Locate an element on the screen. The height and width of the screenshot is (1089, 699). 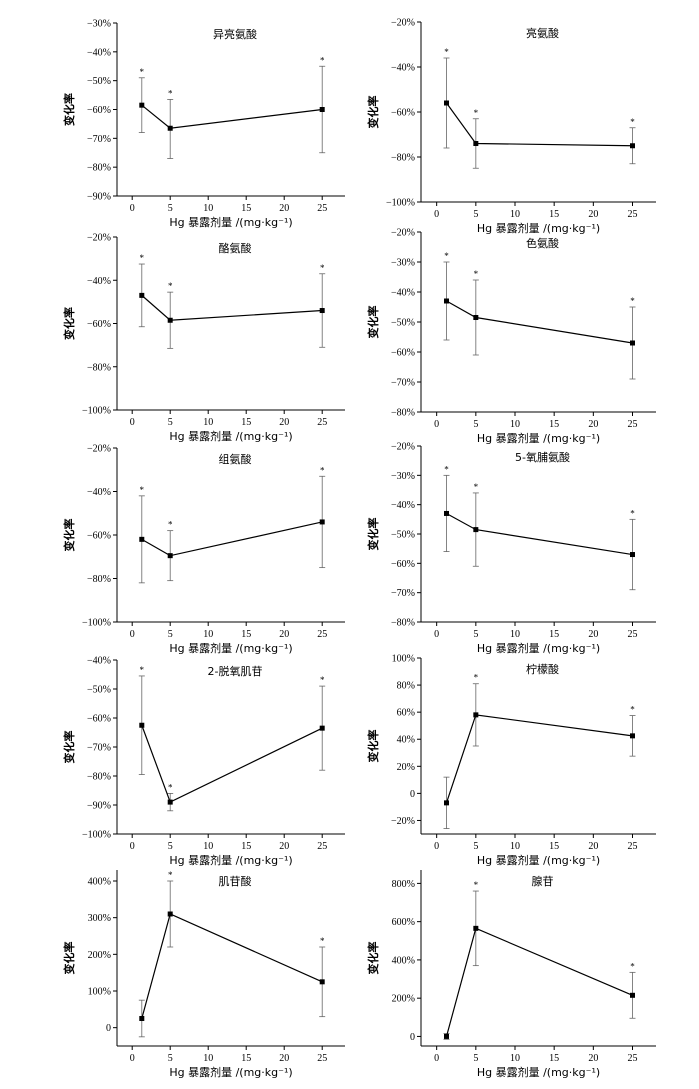
y-tick-label: 300% is located at coordinates (99, 918).